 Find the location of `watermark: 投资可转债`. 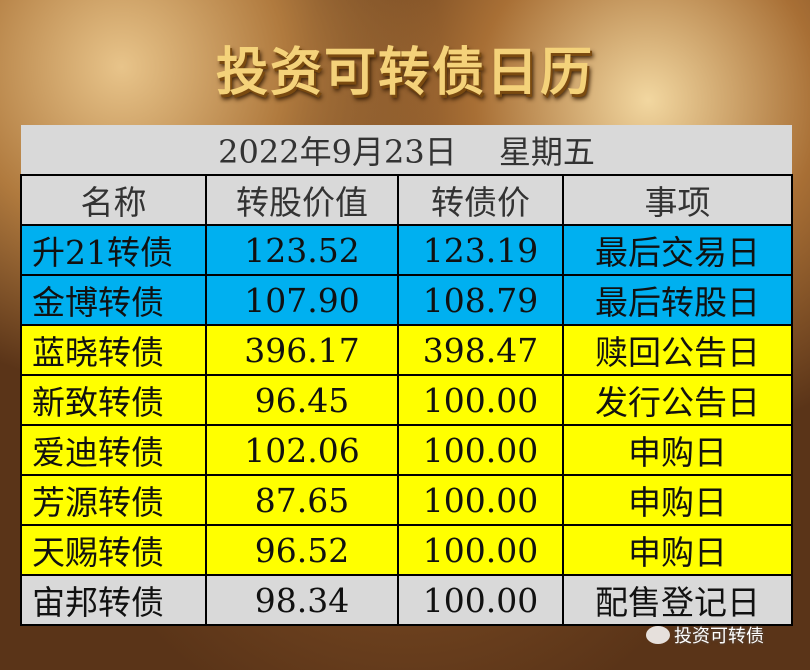

watermark: 投资可转债 is located at coordinates (705, 635).